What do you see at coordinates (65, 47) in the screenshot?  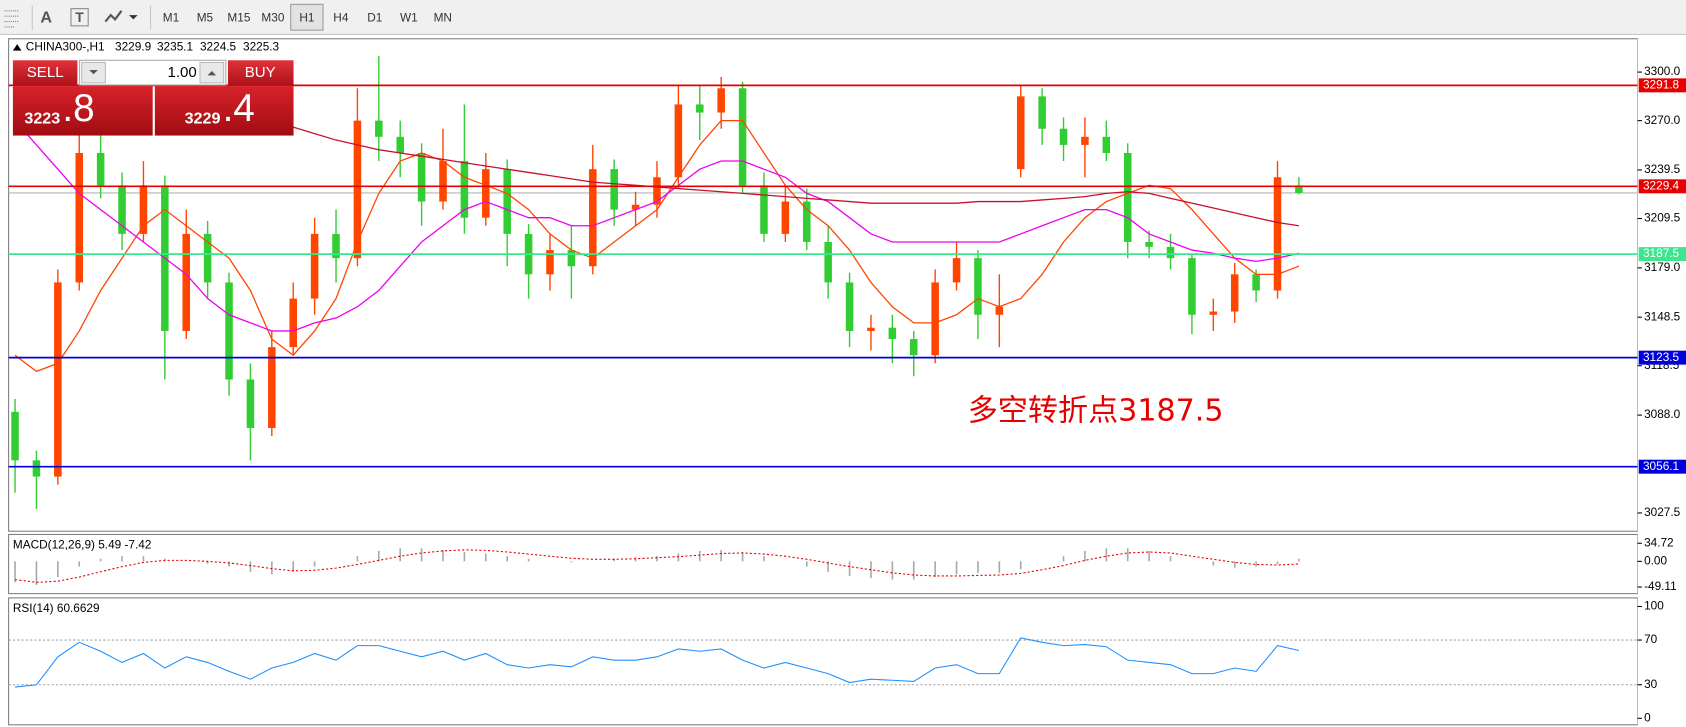 I see `header-symbol: CHINA300-,H1` at bounding box center [65, 47].